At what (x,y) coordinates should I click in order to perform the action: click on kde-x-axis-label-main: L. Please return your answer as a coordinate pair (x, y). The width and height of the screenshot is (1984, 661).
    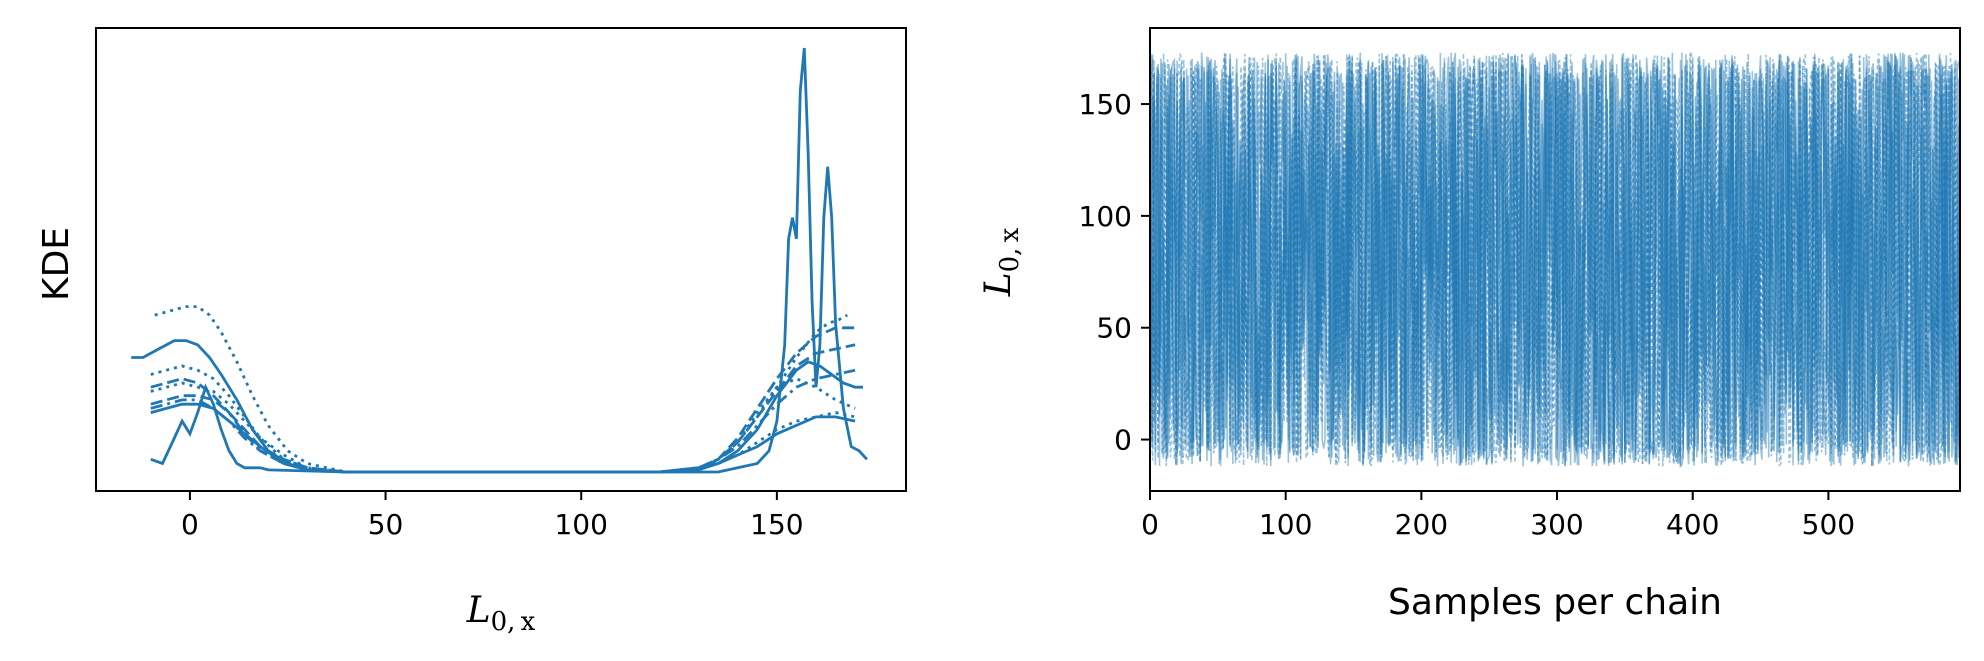
    Looking at the image, I should click on (478, 610).